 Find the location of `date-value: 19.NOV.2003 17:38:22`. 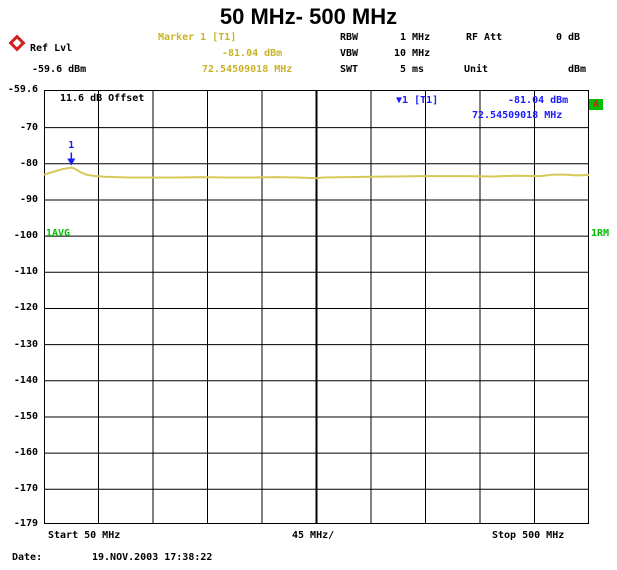

date-value: 19.NOV.2003 17:38:22 is located at coordinates (152, 557).